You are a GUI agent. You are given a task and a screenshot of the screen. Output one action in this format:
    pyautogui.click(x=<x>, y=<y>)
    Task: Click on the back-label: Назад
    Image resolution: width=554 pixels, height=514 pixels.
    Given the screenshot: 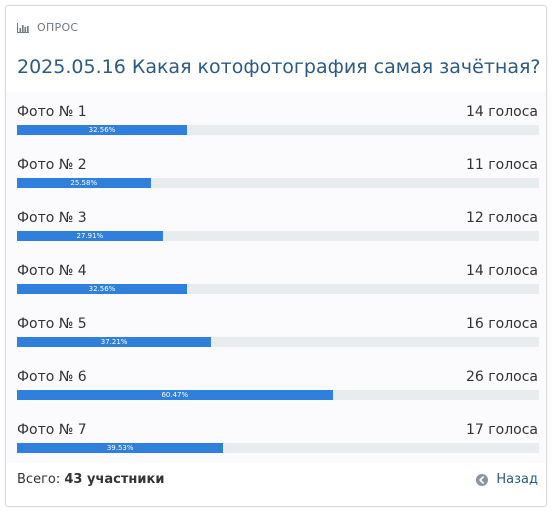 What is the action you would take?
    pyautogui.click(x=517, y=479)
    